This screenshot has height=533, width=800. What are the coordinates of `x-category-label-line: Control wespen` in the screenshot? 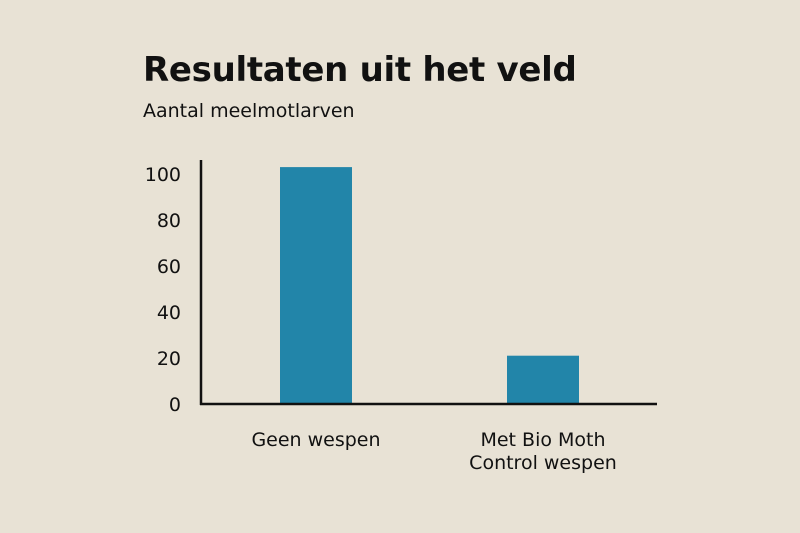 It's located at (543, 463).